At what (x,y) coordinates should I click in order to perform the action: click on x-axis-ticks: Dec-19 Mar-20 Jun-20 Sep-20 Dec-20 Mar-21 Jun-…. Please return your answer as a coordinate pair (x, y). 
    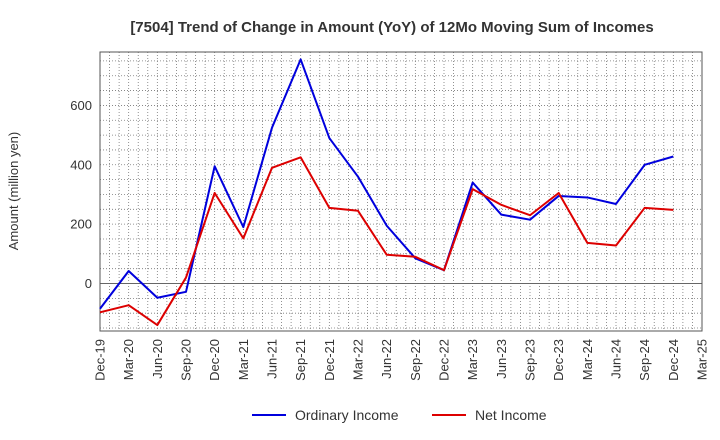
    Looking at the image, I should click on (401, 360).